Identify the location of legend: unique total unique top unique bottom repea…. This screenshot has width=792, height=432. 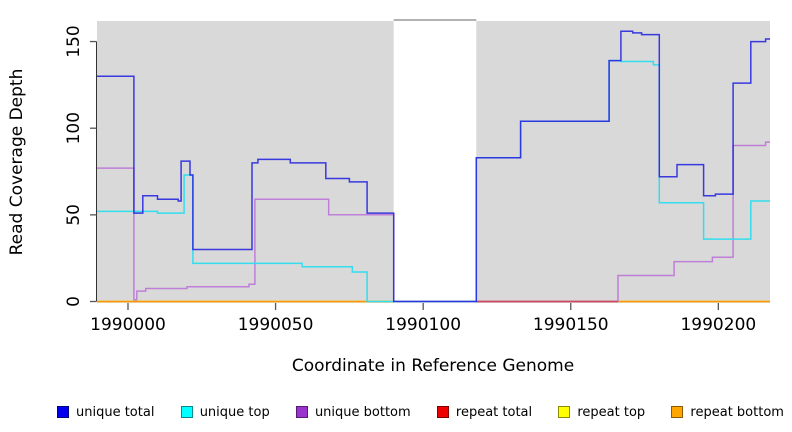
(396, 412).